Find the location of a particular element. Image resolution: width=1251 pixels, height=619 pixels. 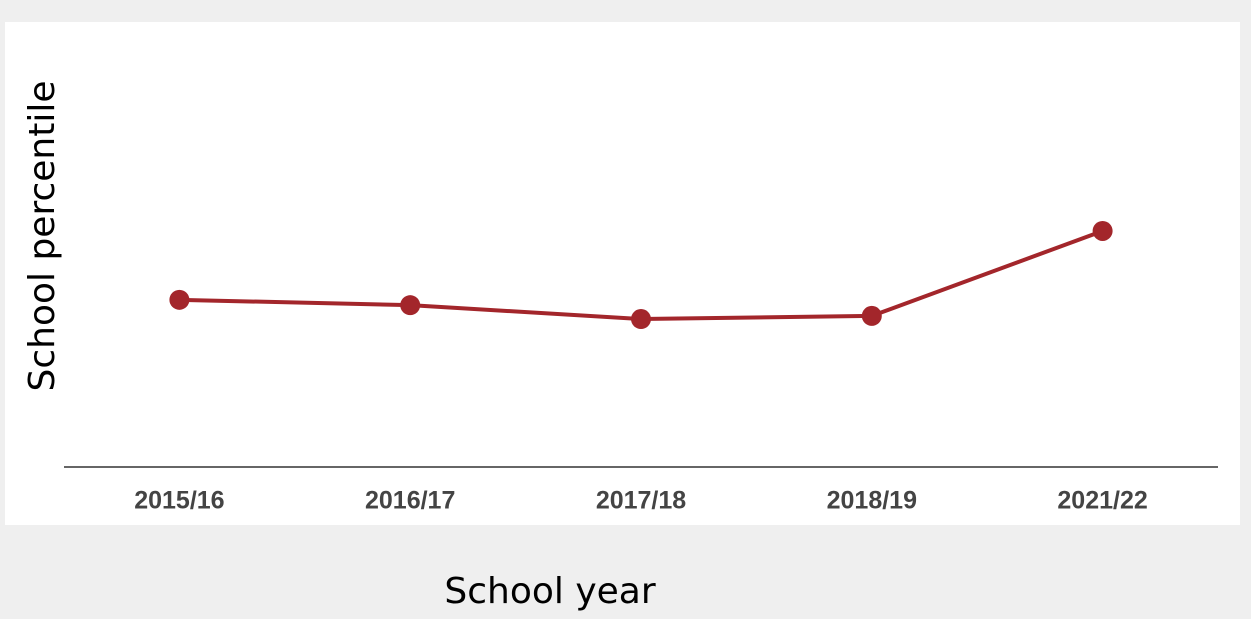

x-tick-label: 2017/18 is located at coordinates (641, 501).